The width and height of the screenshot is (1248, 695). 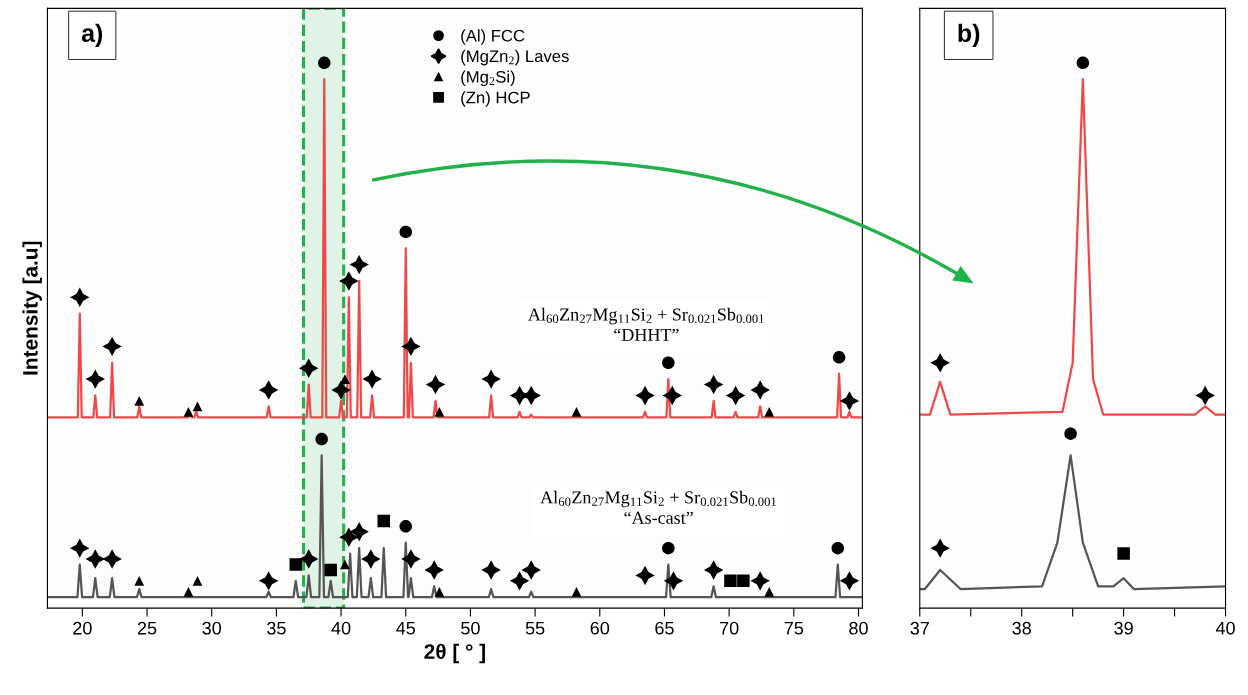 What do you see at coordinates (515, 57) in the screenshot?
I see `legend-label: (MgZn$_{2}$) Laves` at bounding box center [515, 57].